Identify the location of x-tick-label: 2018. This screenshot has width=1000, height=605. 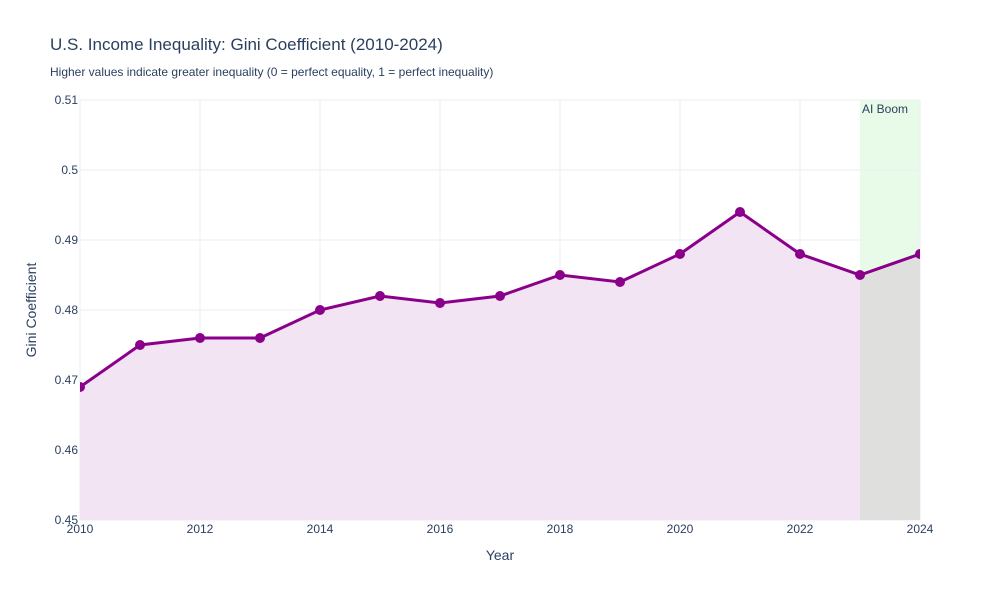
(560, 529).